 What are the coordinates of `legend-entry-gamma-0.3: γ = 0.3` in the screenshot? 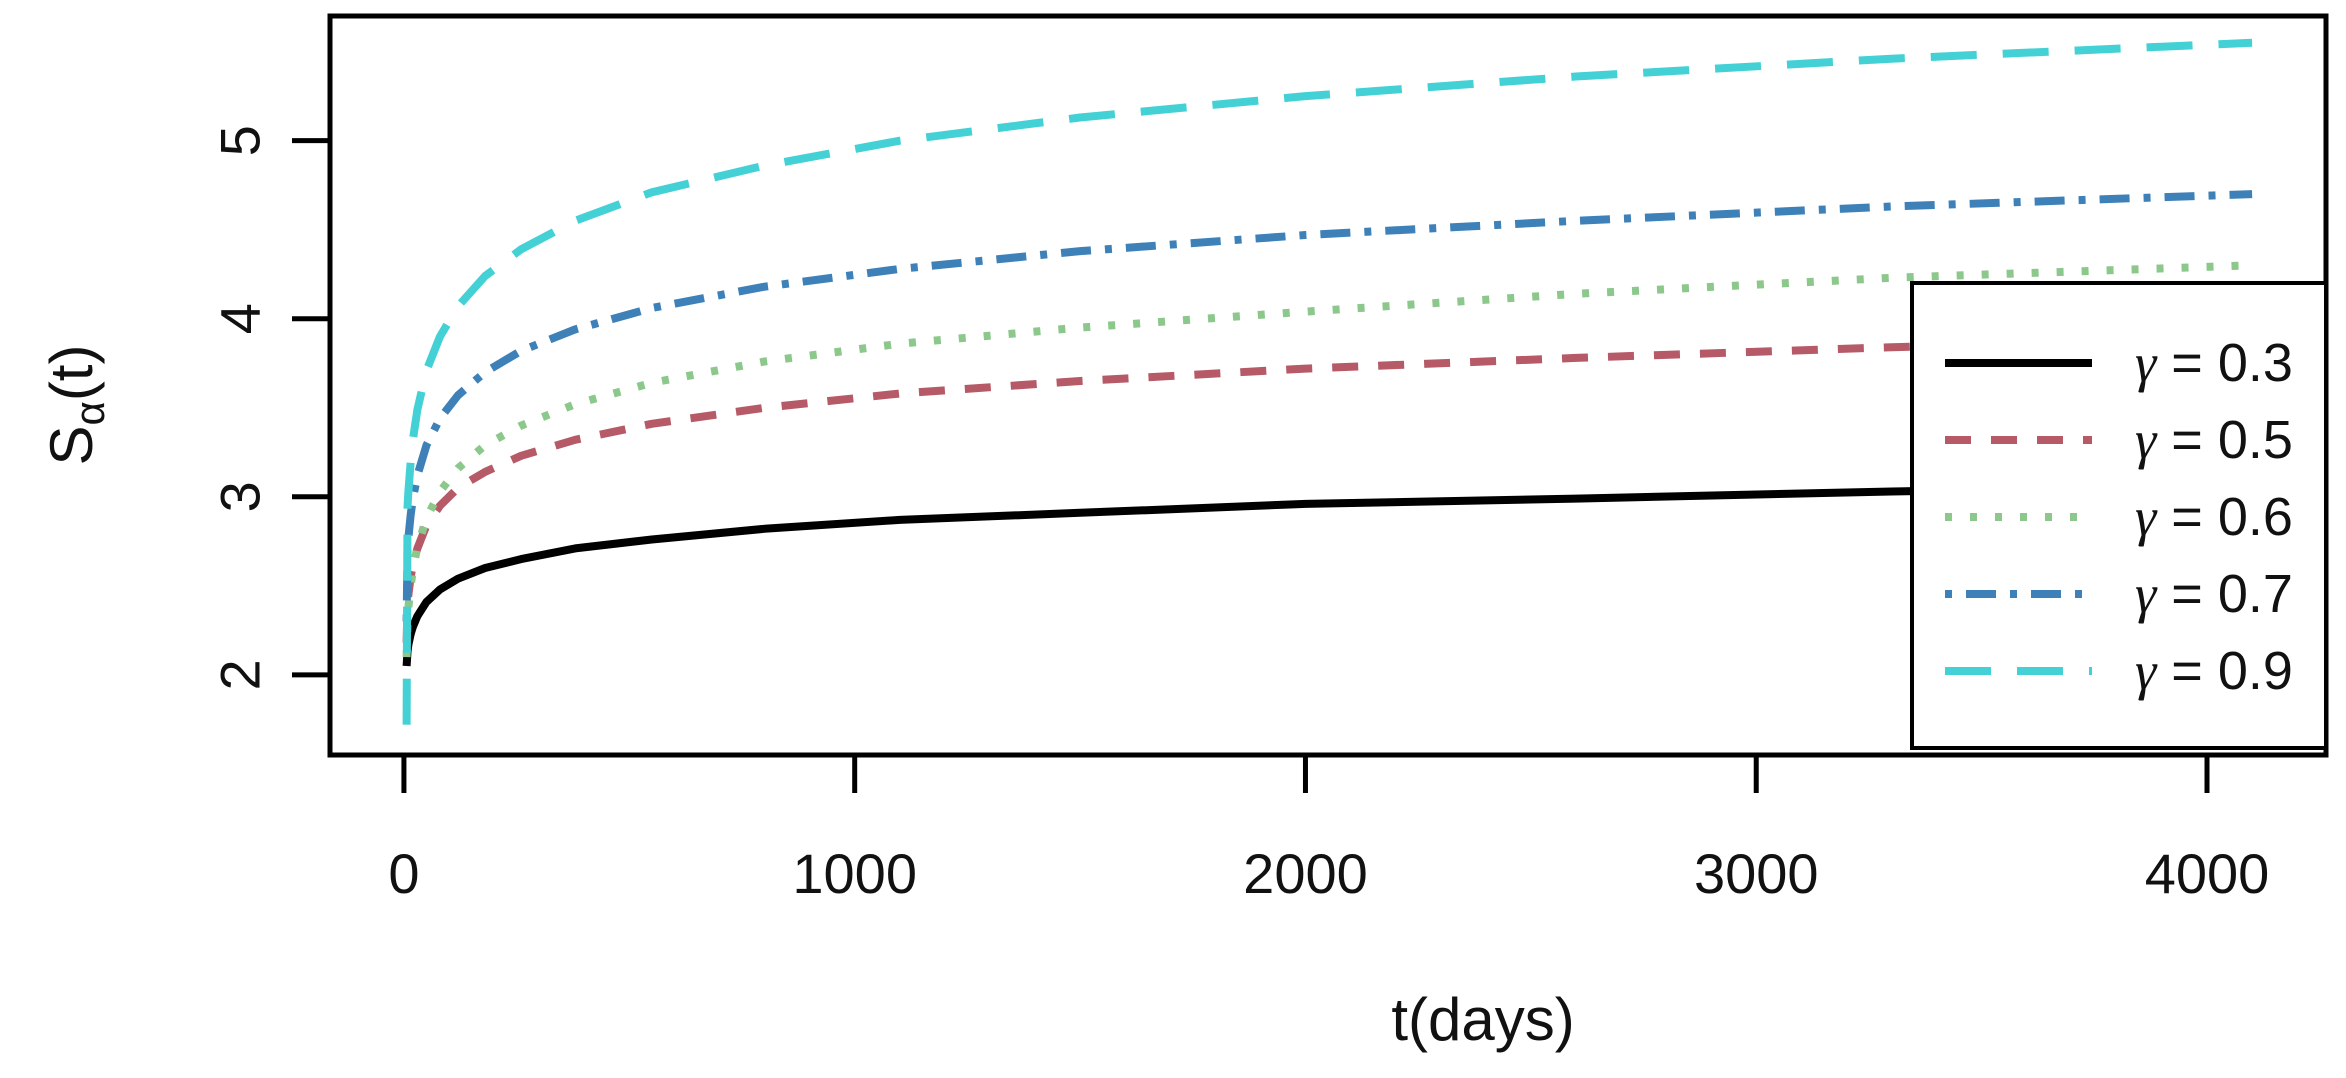 It's located at (2119, 363).